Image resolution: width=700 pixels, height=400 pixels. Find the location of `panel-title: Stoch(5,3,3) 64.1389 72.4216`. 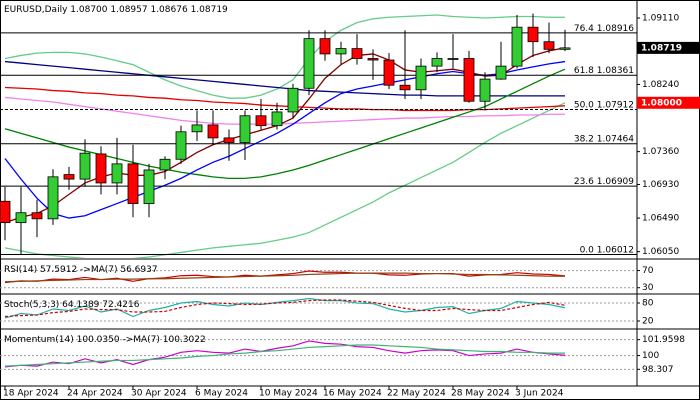

panel-title: Stoch(5,3,3) 64.1389 72.4216 is located at coordinates (72, 305).